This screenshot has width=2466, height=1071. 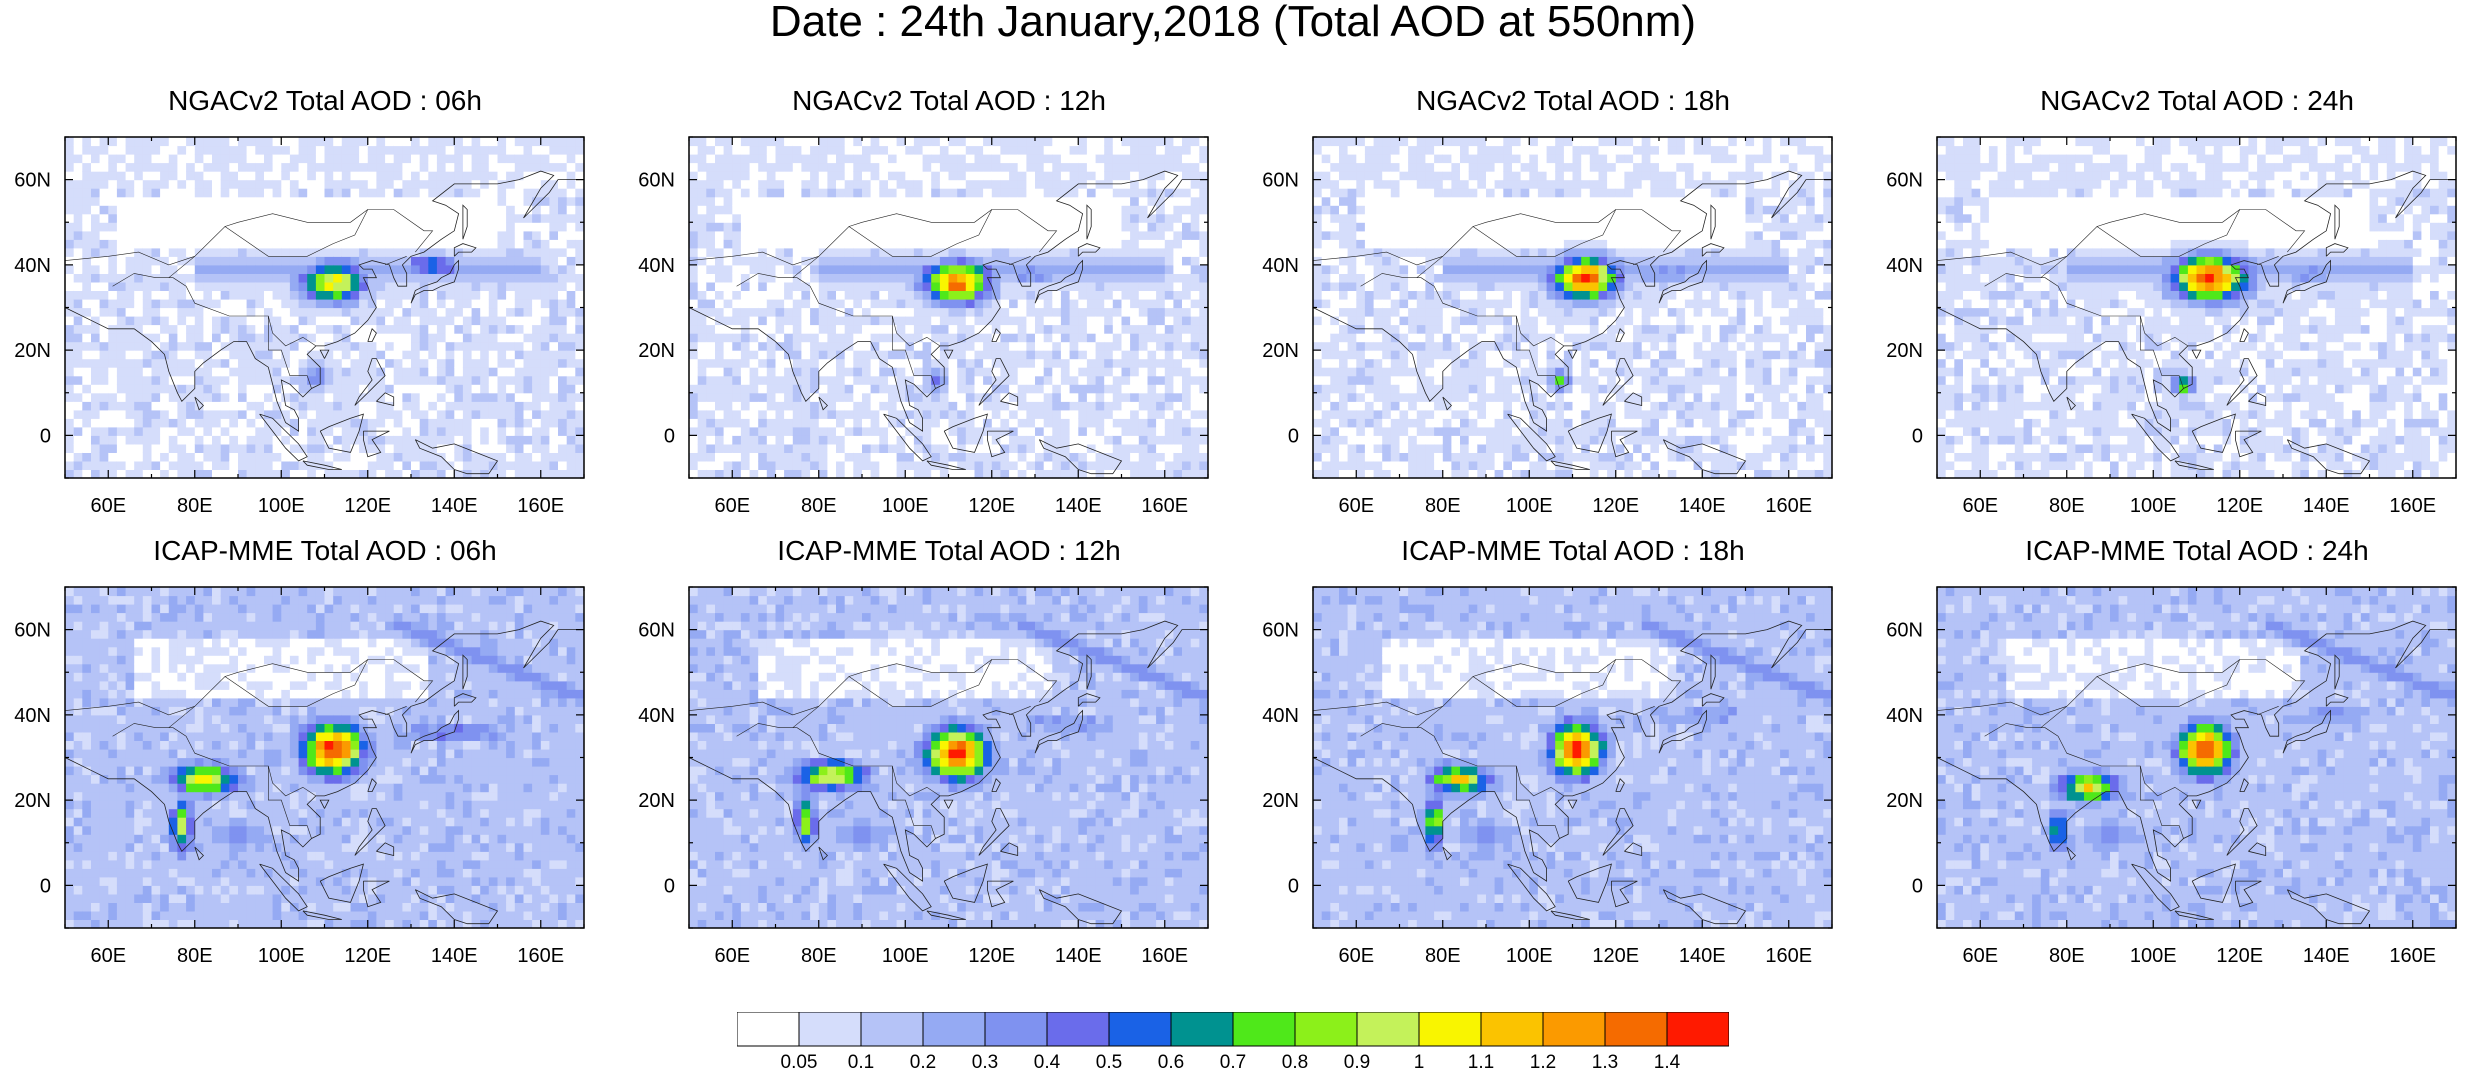 I want to click on colorbar-label: 0.3, so click(x=985, y=1061).